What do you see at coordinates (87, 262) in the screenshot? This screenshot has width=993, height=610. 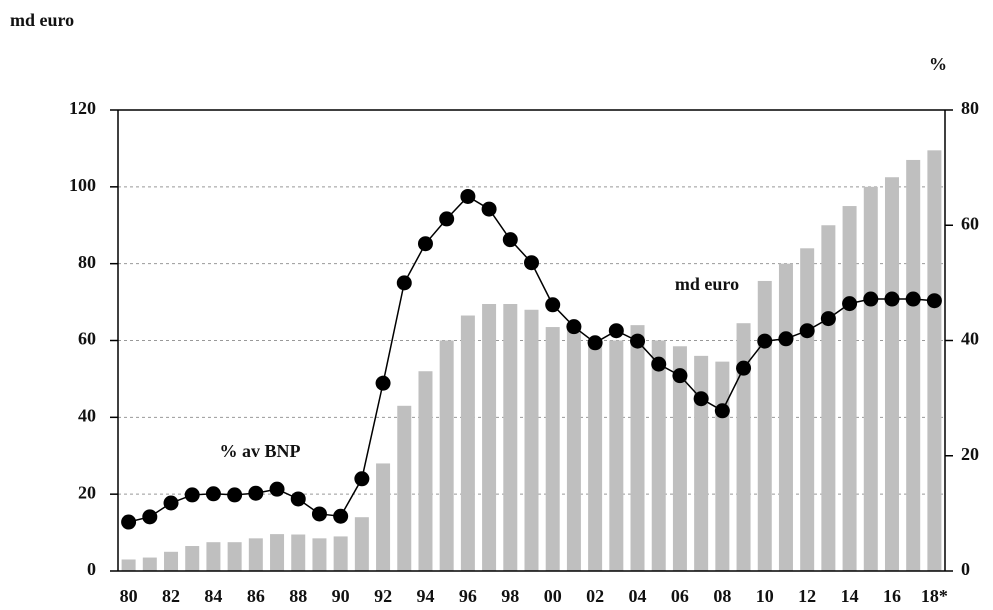 I see `y-tick-label: 80` at bounding box center [87, 262].